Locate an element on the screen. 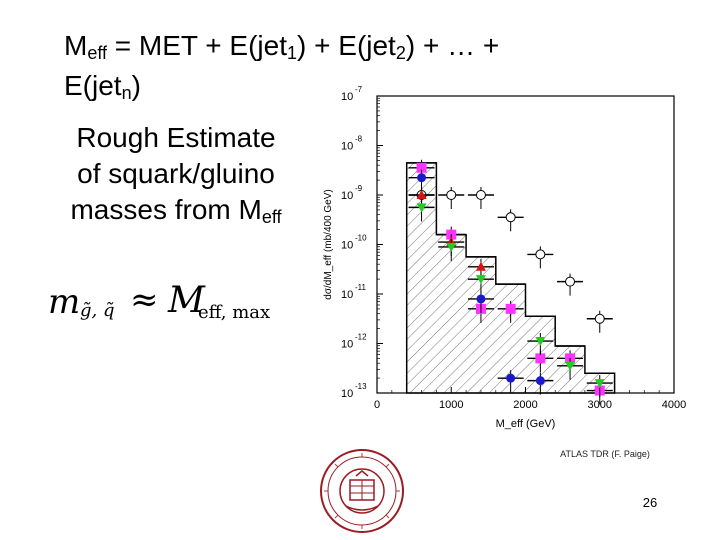 This screenshot has width=720, height=540. x-tick-label: 0 is located at coordinates (377, 405).